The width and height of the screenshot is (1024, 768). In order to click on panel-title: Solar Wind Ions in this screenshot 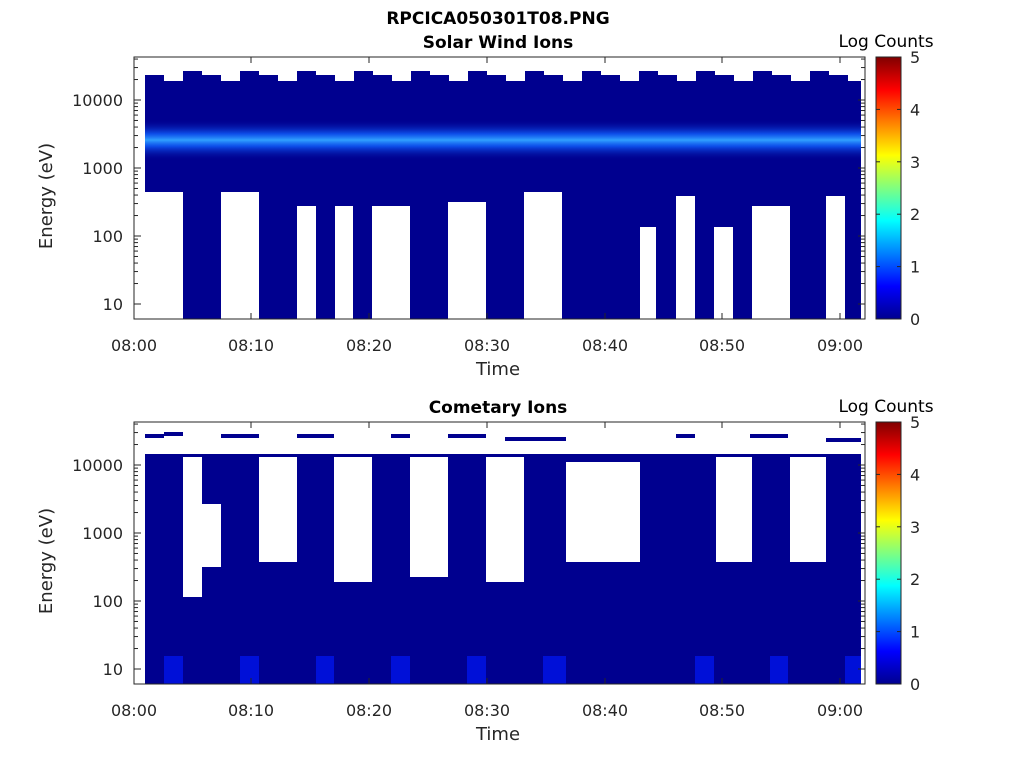, I will do `click(498, 43)`.